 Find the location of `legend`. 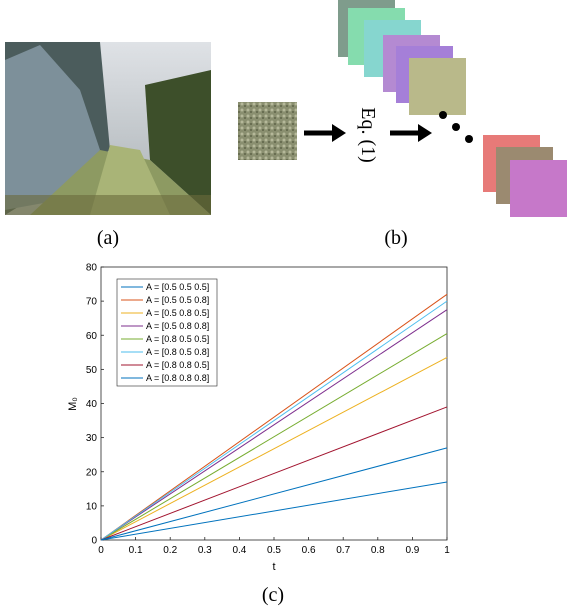

legend is located at coordinates (167, 332).